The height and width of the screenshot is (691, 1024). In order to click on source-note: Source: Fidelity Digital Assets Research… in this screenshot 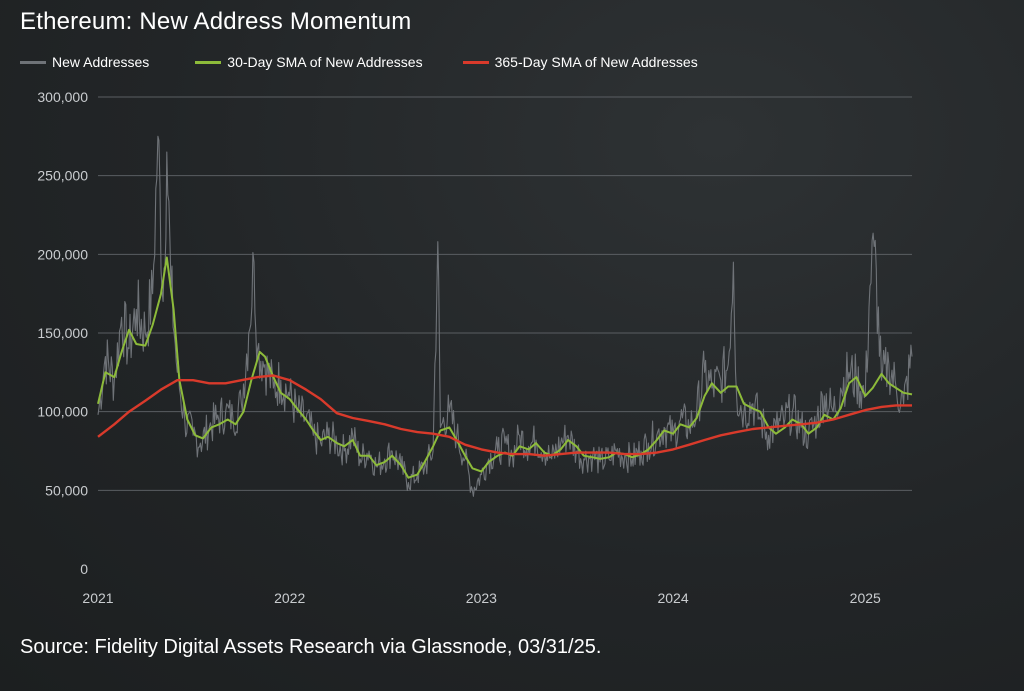, I will do `click(311, 647)`.